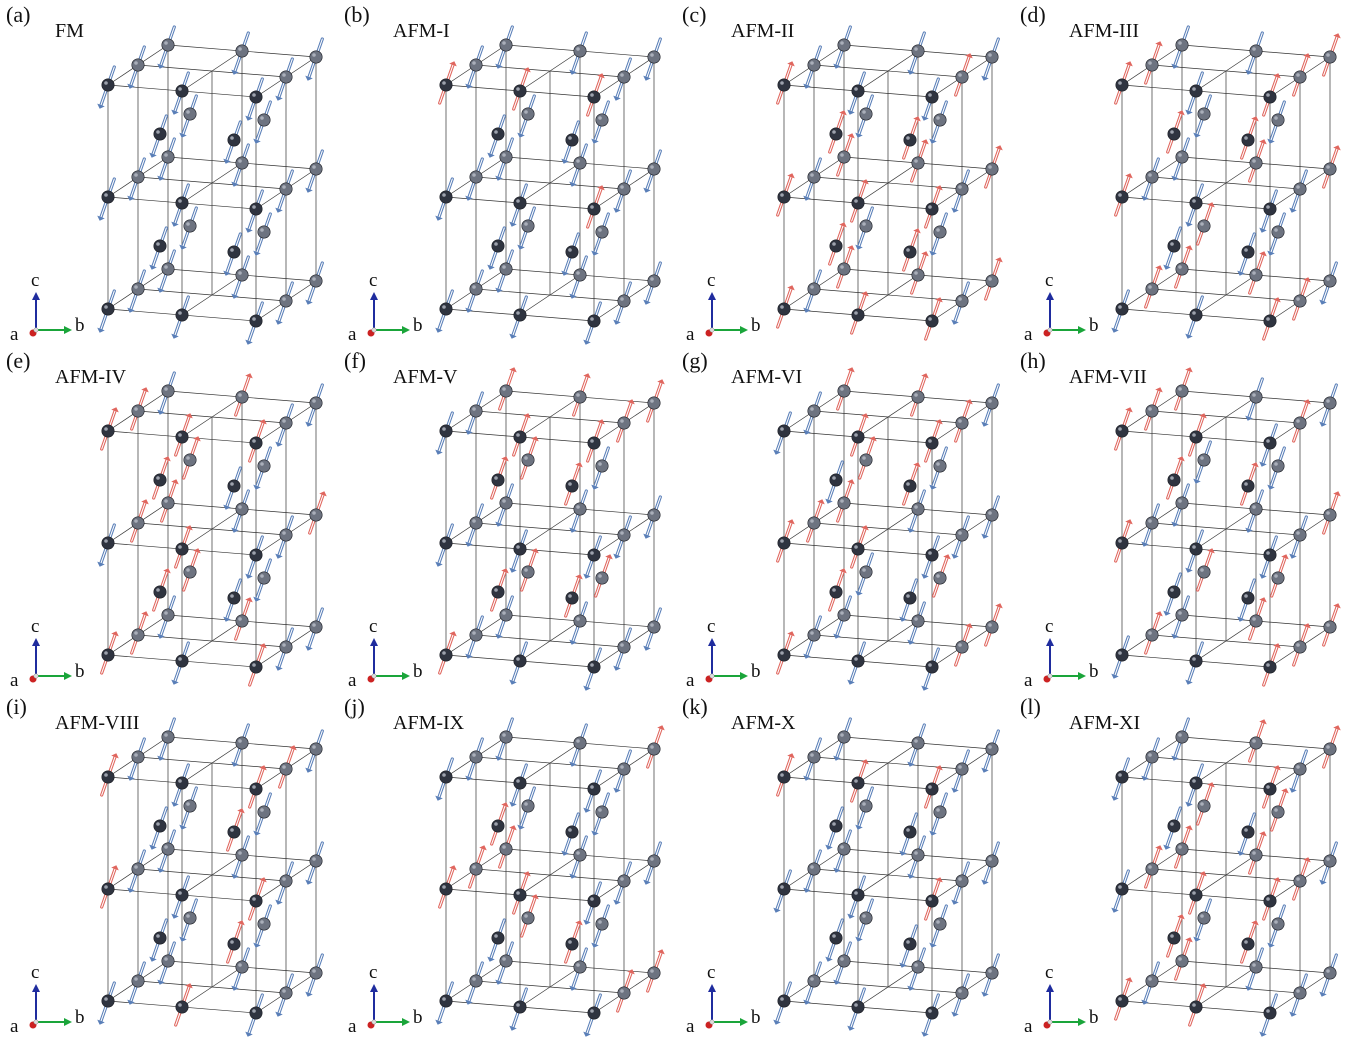 The height and width of the screenshot is (1038, 1353). Describe the element at coordinates (388, 314) in the screenshot. I see `axis-triad` at that location.